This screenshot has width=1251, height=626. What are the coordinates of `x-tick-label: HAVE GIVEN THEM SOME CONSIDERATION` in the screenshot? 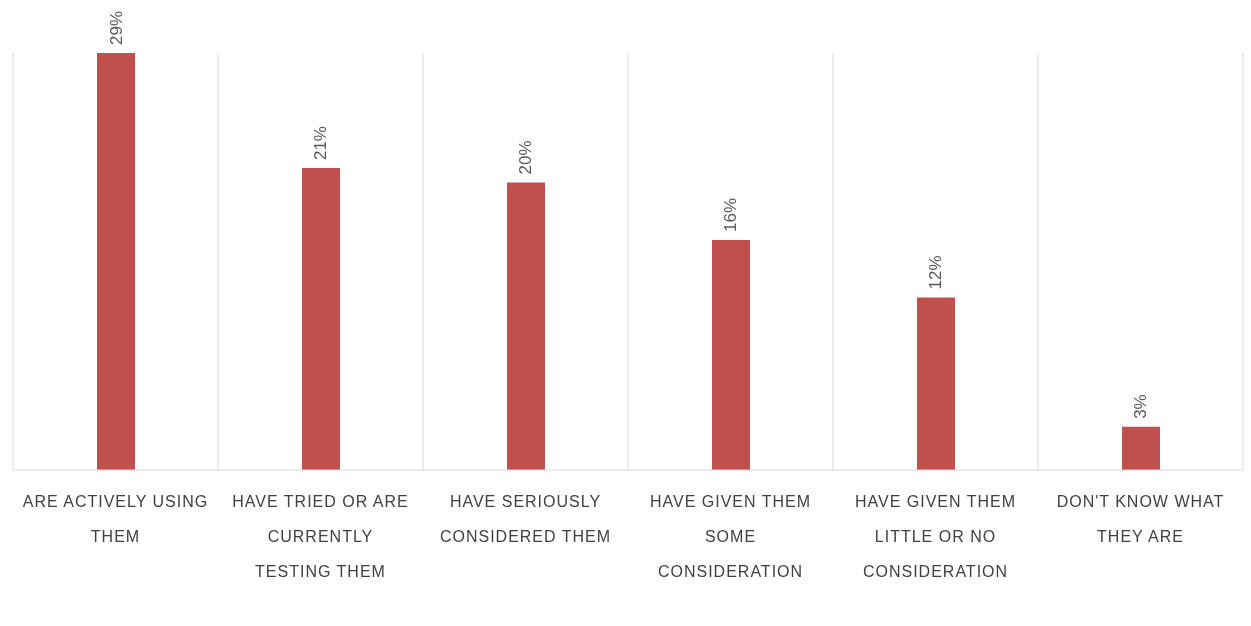 It's located at (730, 537).